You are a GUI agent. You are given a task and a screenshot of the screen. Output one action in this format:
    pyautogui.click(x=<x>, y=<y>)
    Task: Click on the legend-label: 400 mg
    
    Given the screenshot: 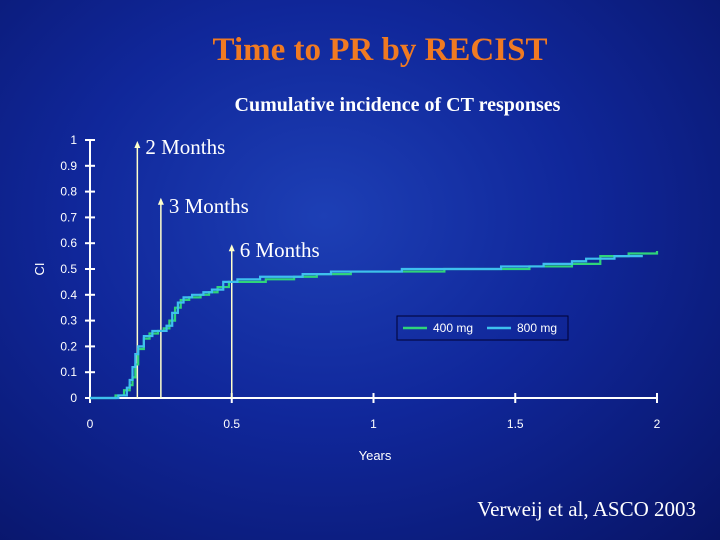 What is the action you would take?
    pyautogui.click(x=453, y=328)
    